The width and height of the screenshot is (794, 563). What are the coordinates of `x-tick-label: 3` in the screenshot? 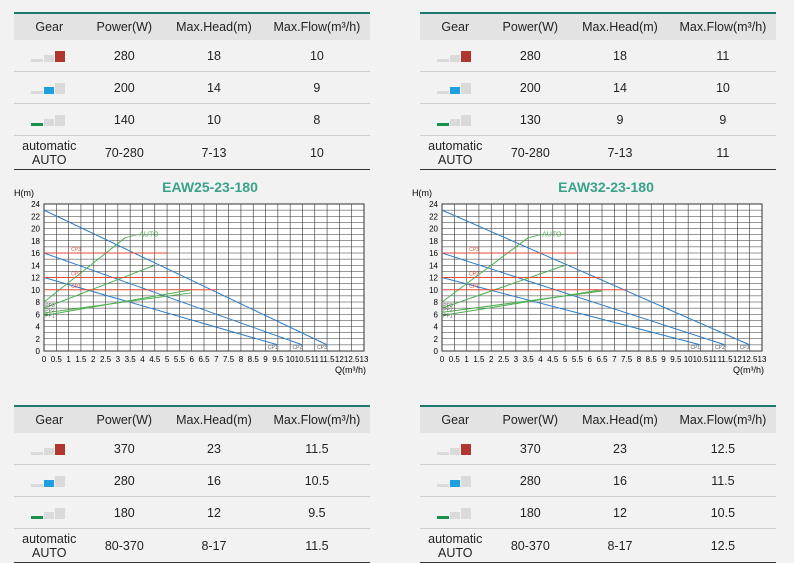 It's located at (516, 359).